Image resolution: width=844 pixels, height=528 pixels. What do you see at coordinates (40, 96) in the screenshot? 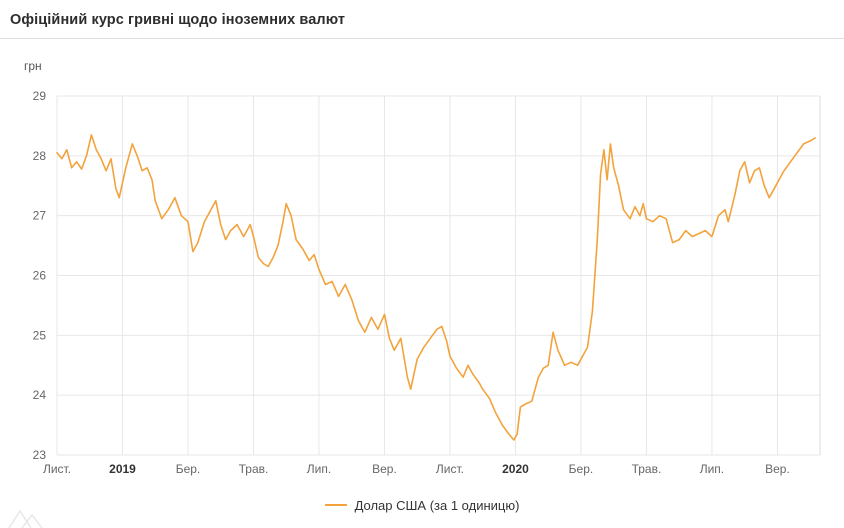
I see `y-tick-label: 29` at bounding box center [40, 96].